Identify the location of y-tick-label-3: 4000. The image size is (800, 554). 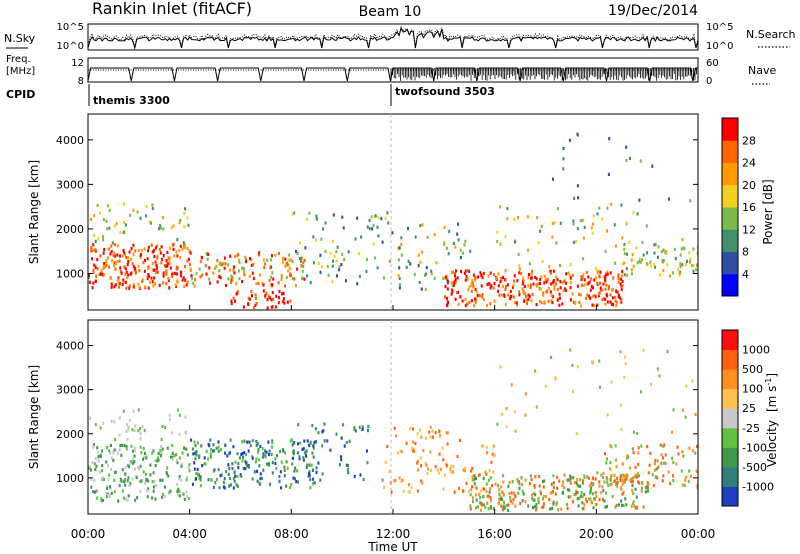
(70, 346).